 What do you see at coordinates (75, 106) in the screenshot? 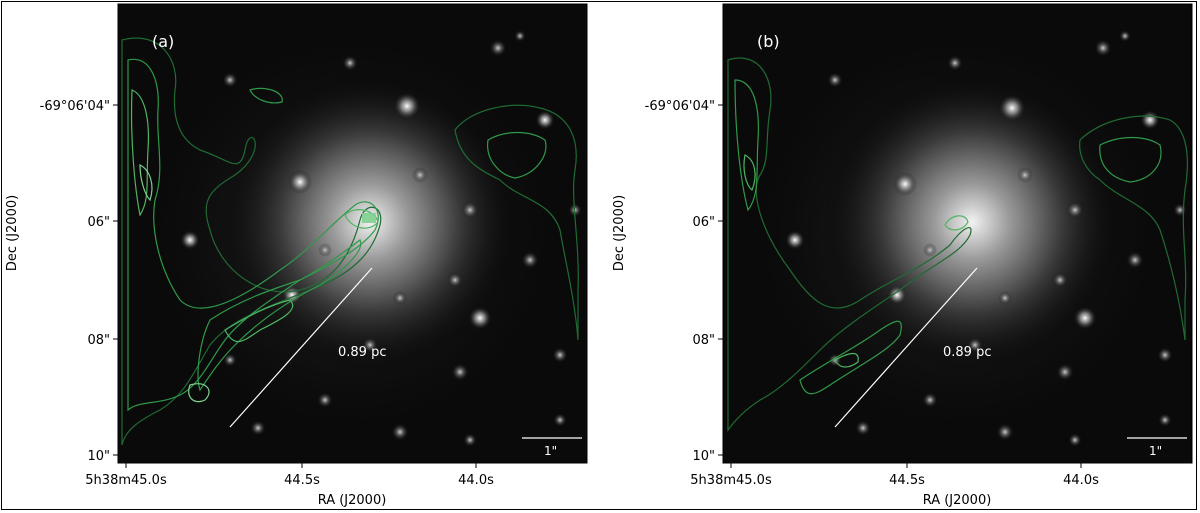
I see `panel-a-ytick-0: -69°06'04"` at bounding box center [75, 106].